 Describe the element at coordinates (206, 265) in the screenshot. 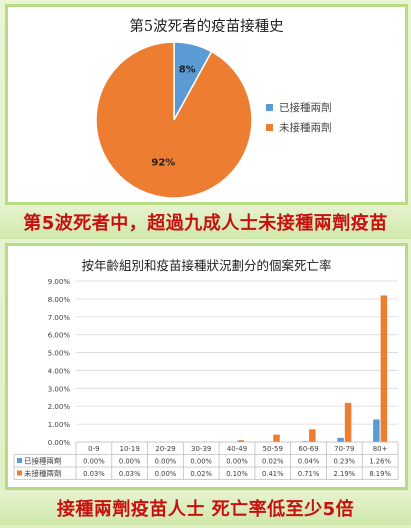

I see `bar-chart-title: 按年齡組別和疫苗接種狀況劃分的個案死亡率` at that location.